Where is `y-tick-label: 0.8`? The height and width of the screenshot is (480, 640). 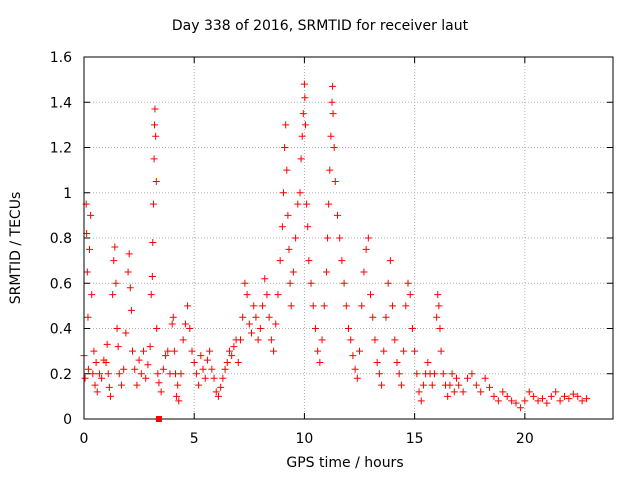
y-tick-label: 0.8 is located at coordinates (61, 239).